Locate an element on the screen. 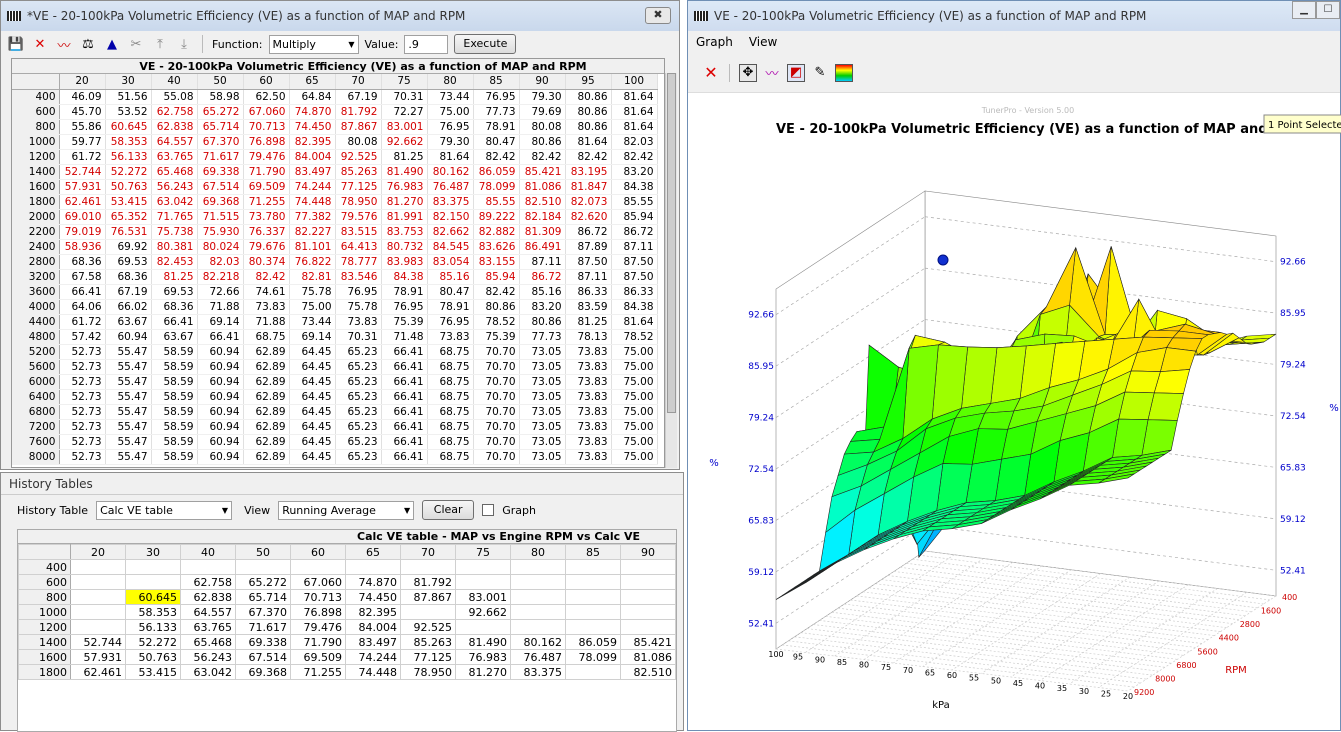 Image resolution: width=1341 pixels, height=732 pixels. table-cell: 81.086 is located at coordinates (542, 187).